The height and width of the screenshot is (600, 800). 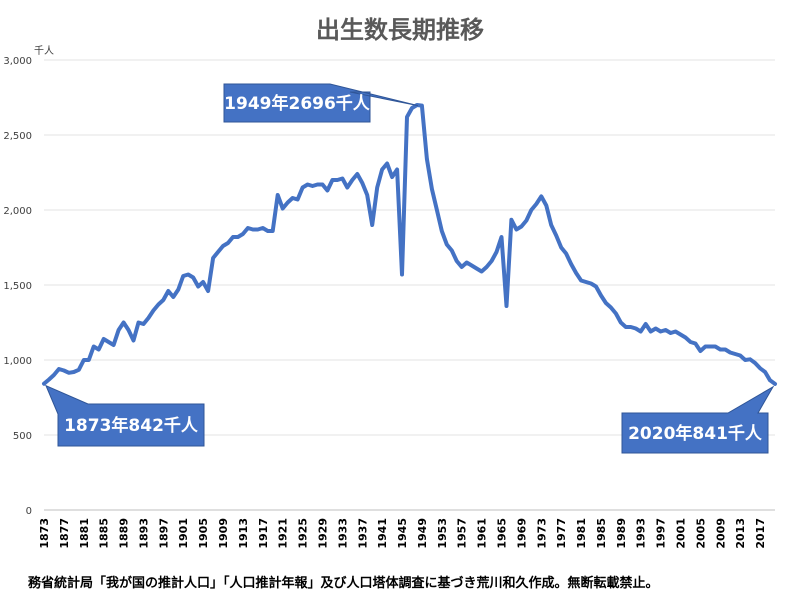 What do you see at coordinates (183, 533) in the screenshot?
I see `x-tick-label: 1901` at bounding box center [183, 533].